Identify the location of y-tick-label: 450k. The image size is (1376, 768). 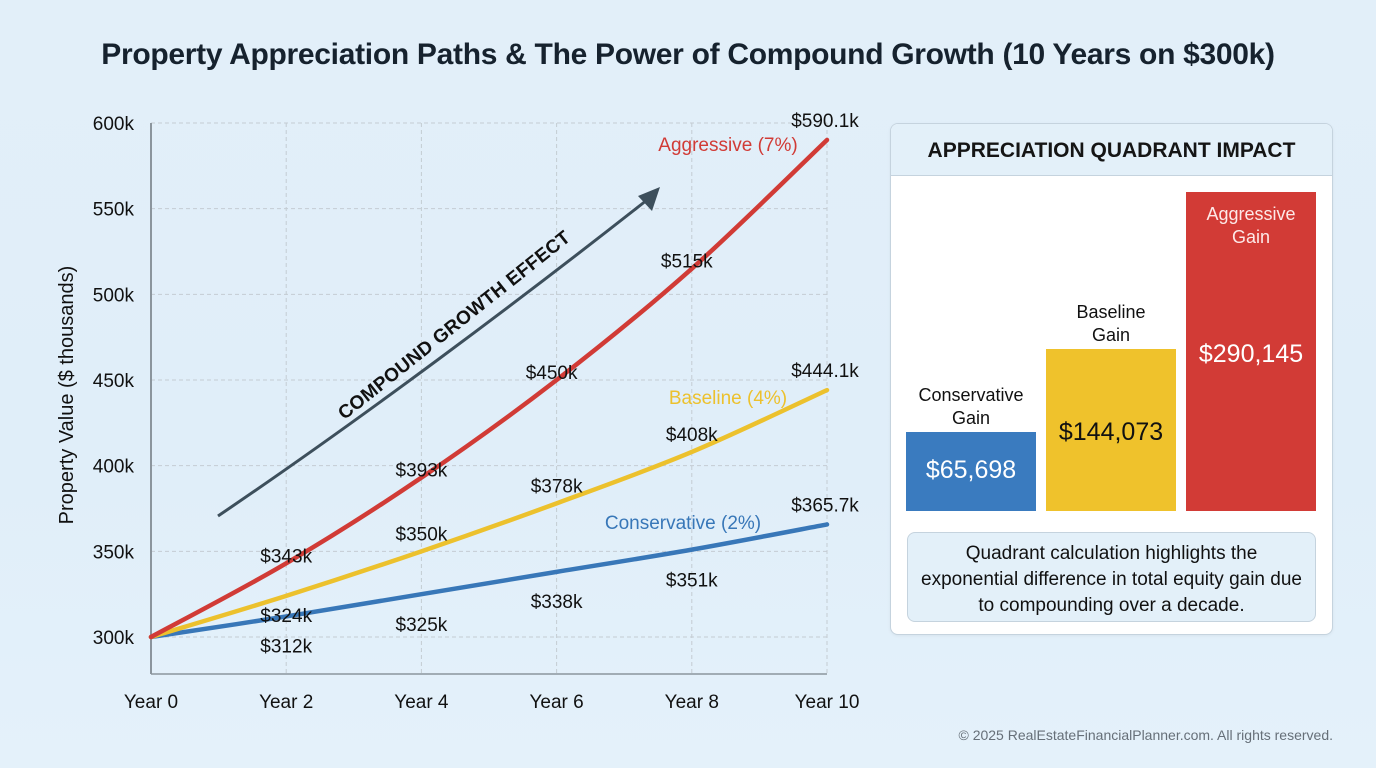
(114, 381).